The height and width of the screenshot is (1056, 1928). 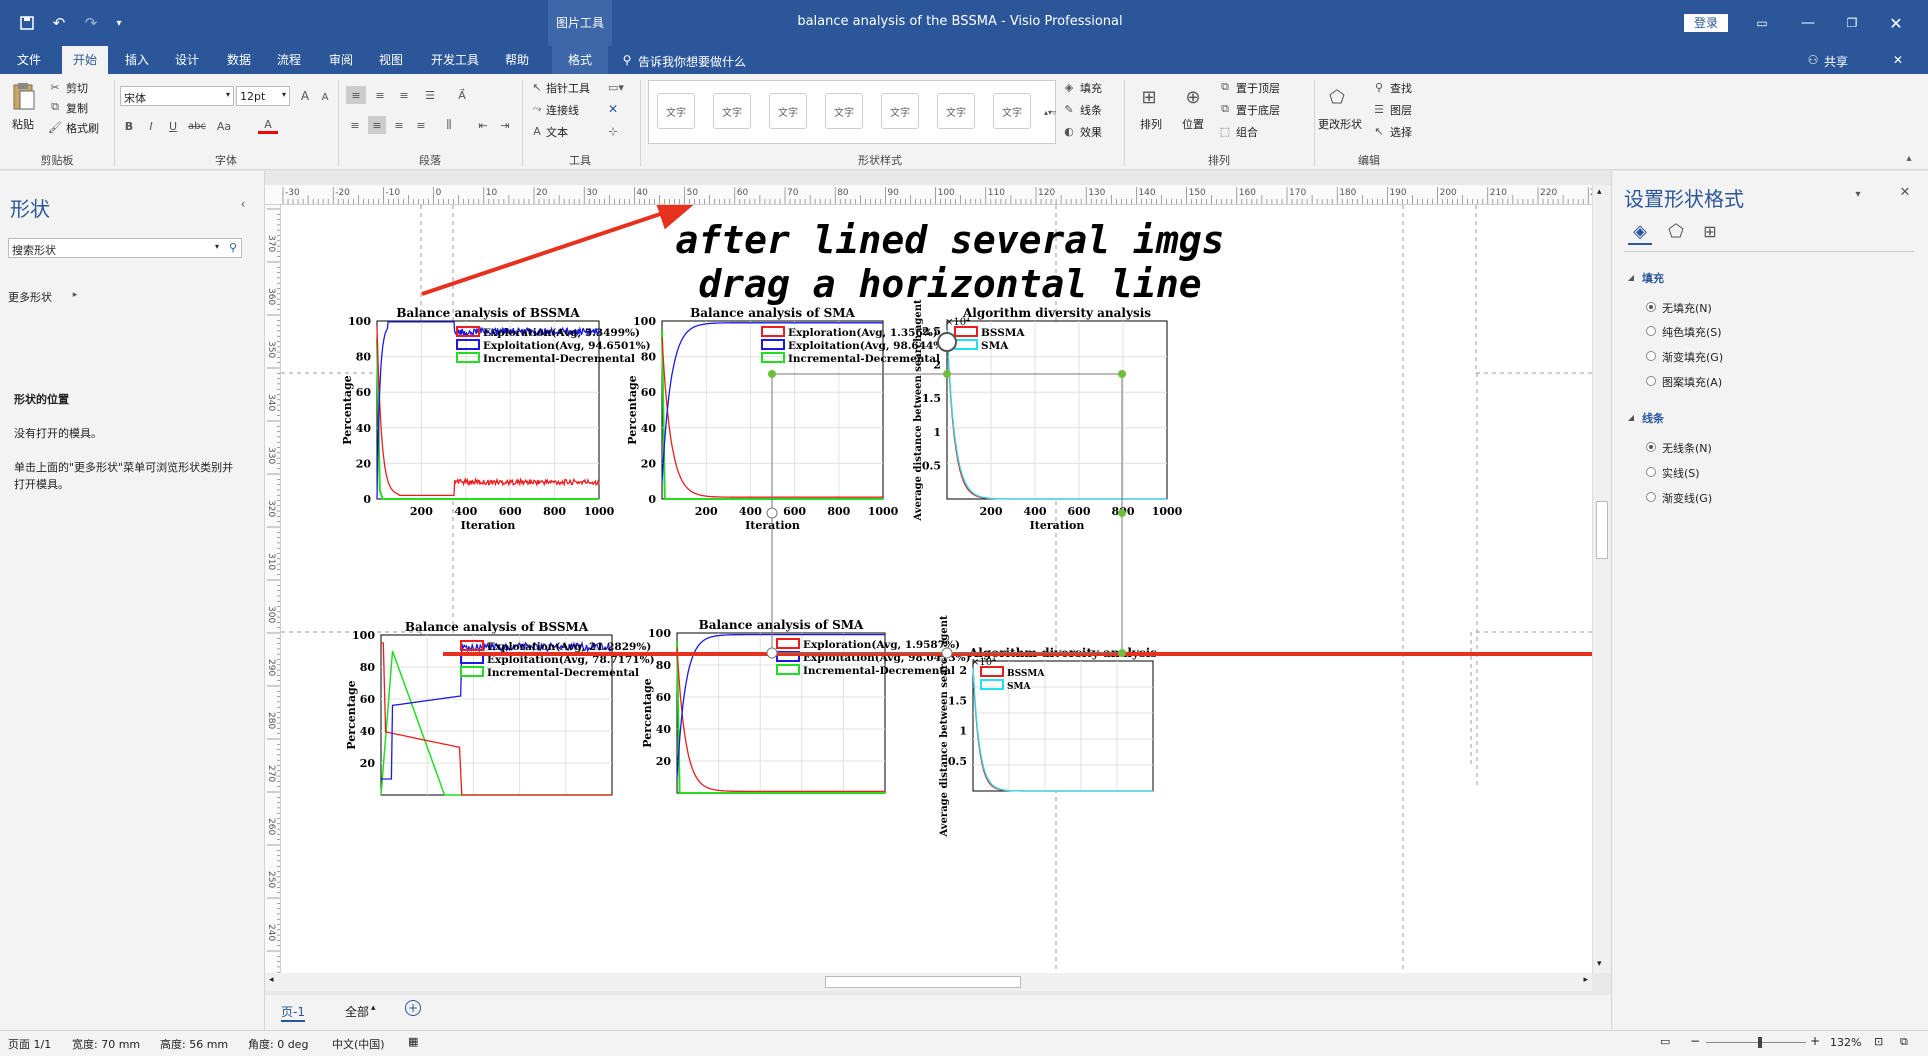 I want to click on font-size-select: 12pt ▾, so click(x=263, y=96).